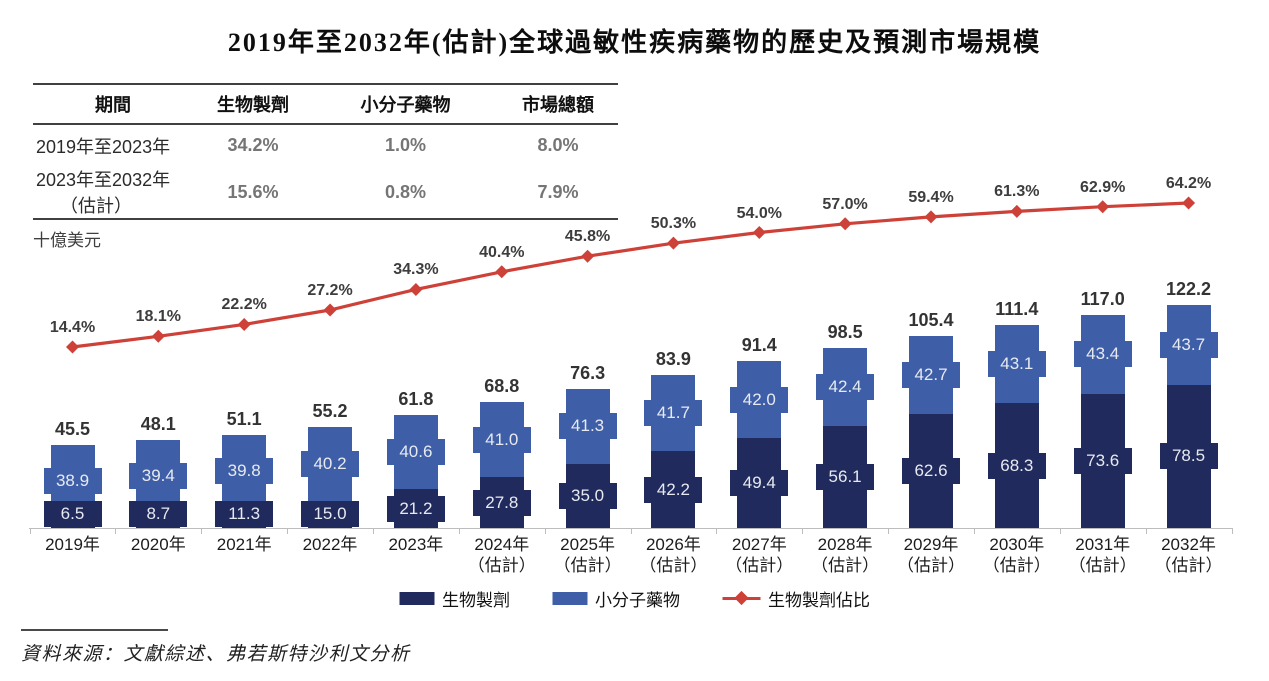 This screenshot has width=1269, height=681. What do you see at coordinates (759, 399) in the screenshot?
I see `bar-value-label-small-molecule: 42.0` at bounding box center [759, 399].